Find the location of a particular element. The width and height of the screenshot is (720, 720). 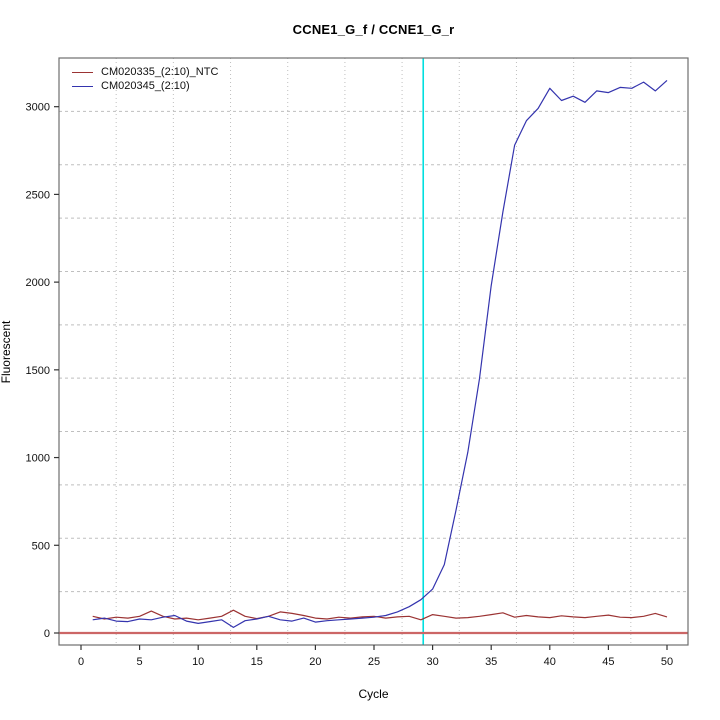

ntc-line-swatch is located at coordinates (82, 72).